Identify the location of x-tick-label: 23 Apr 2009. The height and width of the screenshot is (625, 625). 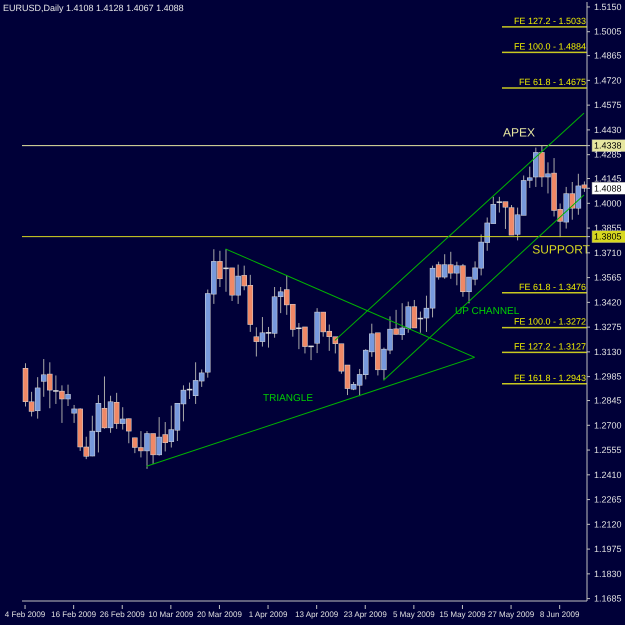
(366, 614).